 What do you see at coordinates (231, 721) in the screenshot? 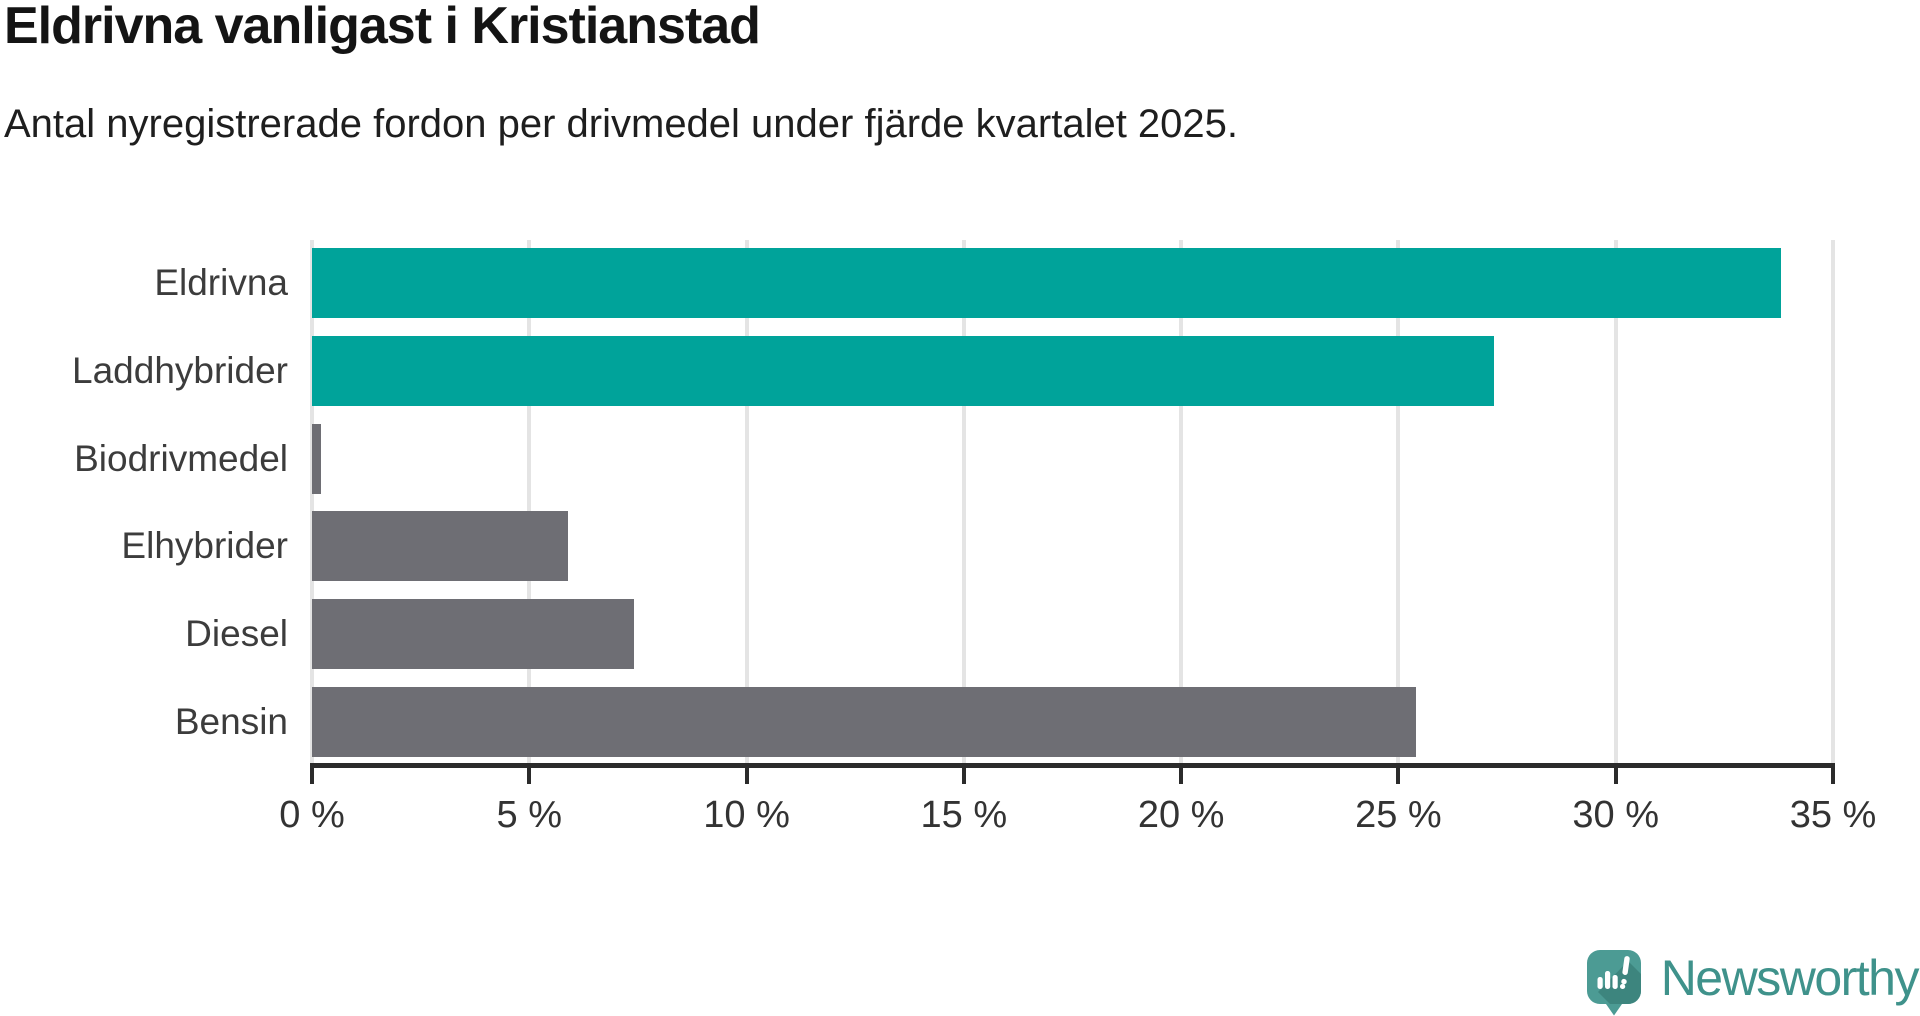
I see `category-label: Bensin` at bounding box center [231, 721].